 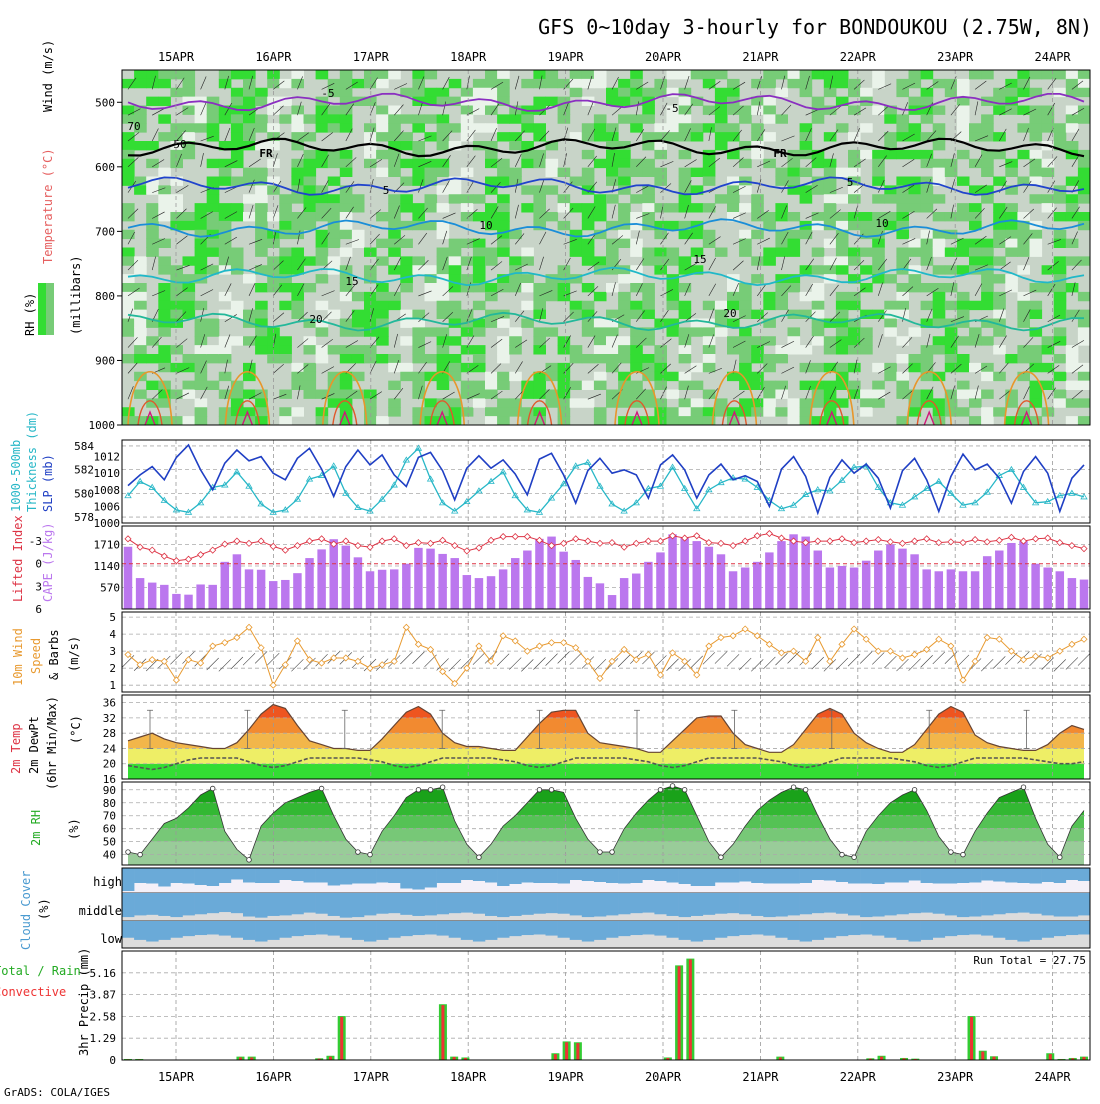 I want to click on date-label-bottom: 23APR, so click(x=955, y=1077).